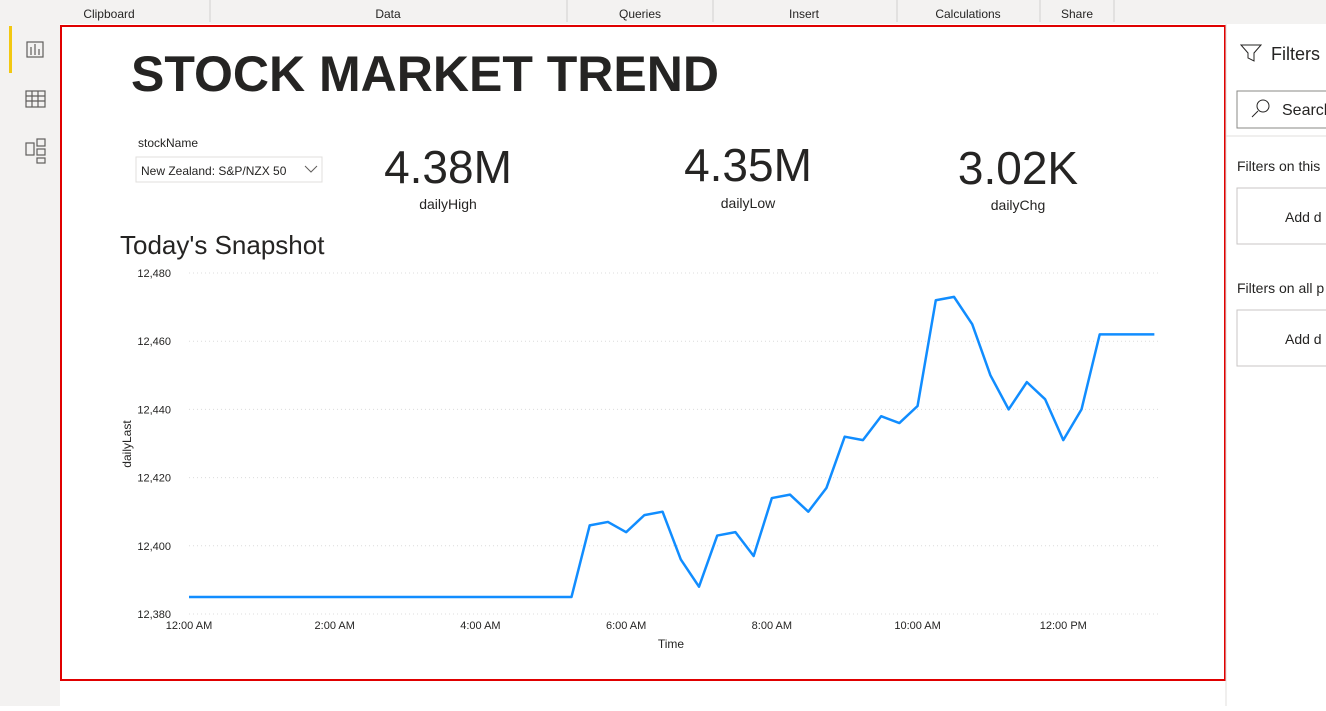 The width and height of the screenshot is (1326, 711). Describe the element at coordinates (448, 167) in the screenshot. I see `card-value: 4.38M` at that location.